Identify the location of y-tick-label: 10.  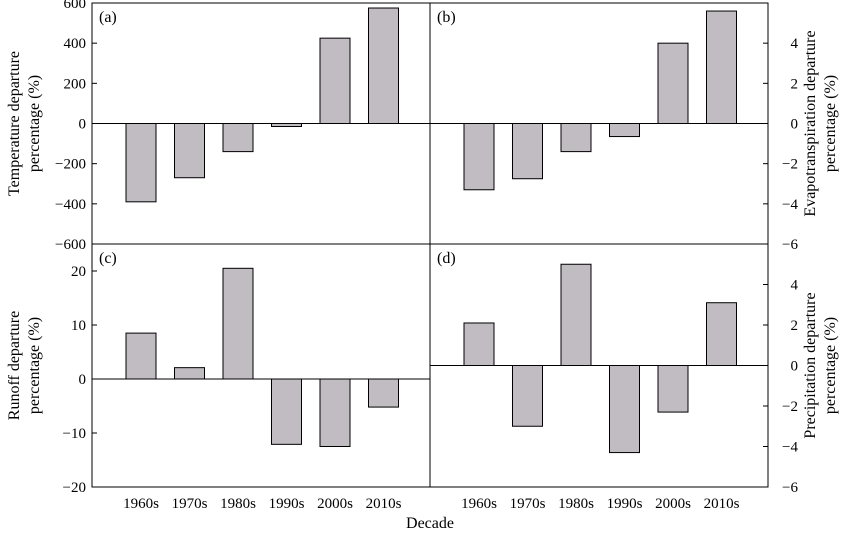
(78, 326).